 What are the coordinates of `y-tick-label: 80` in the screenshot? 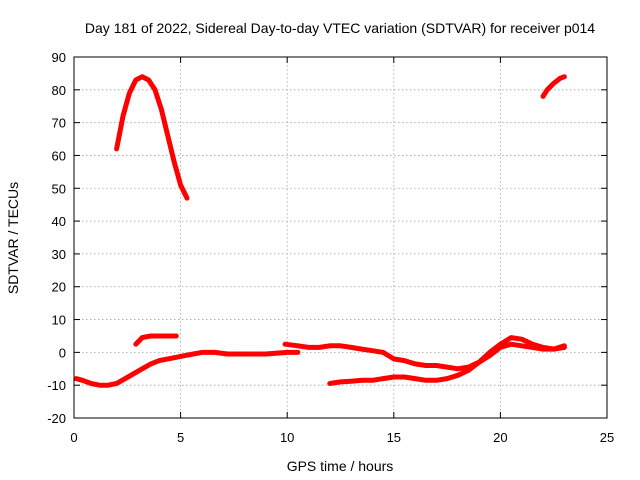 It's located at (59, 90).